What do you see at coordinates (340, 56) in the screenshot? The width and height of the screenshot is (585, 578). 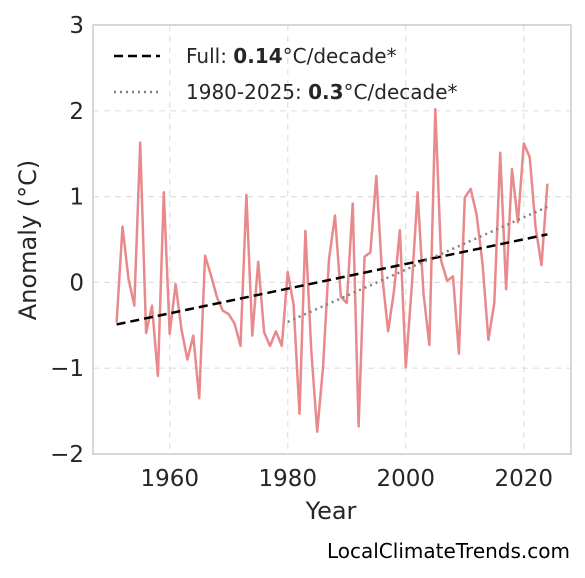 I see `legend-full-suffix: °C/decade*` at bounding box center [340, 56].